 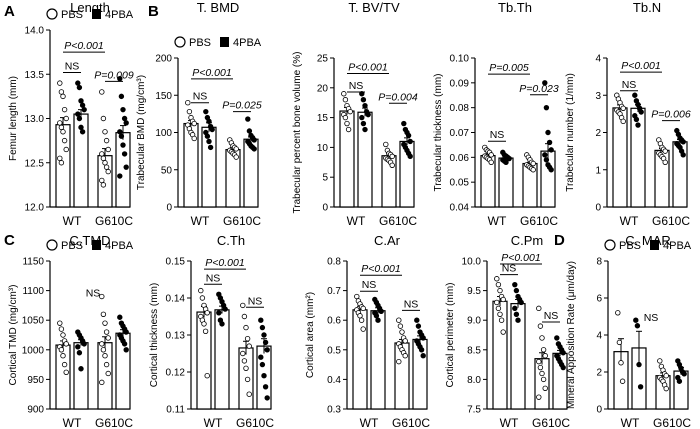 I want to click on y-tick-label: 950, so click(x=35, y=380).